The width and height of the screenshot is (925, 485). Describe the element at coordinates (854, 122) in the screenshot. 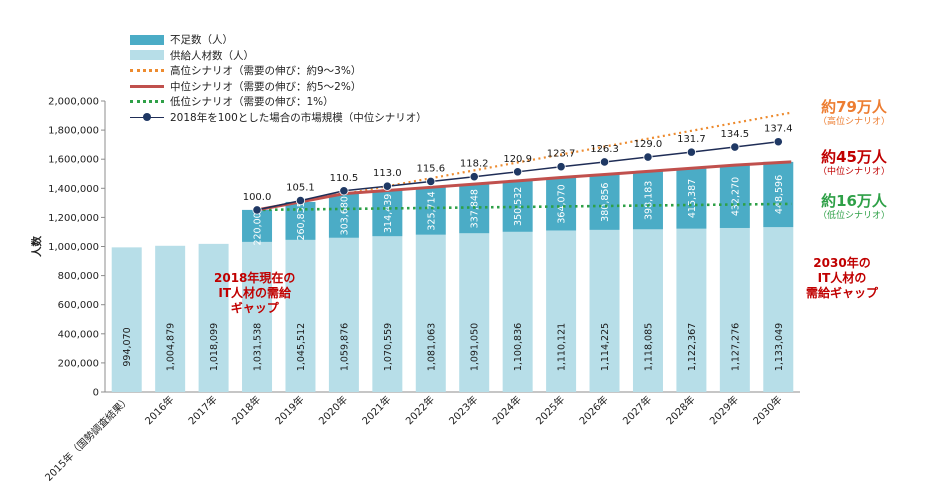

I see `annotation-high-note: （高位シナリオ）` at that location.